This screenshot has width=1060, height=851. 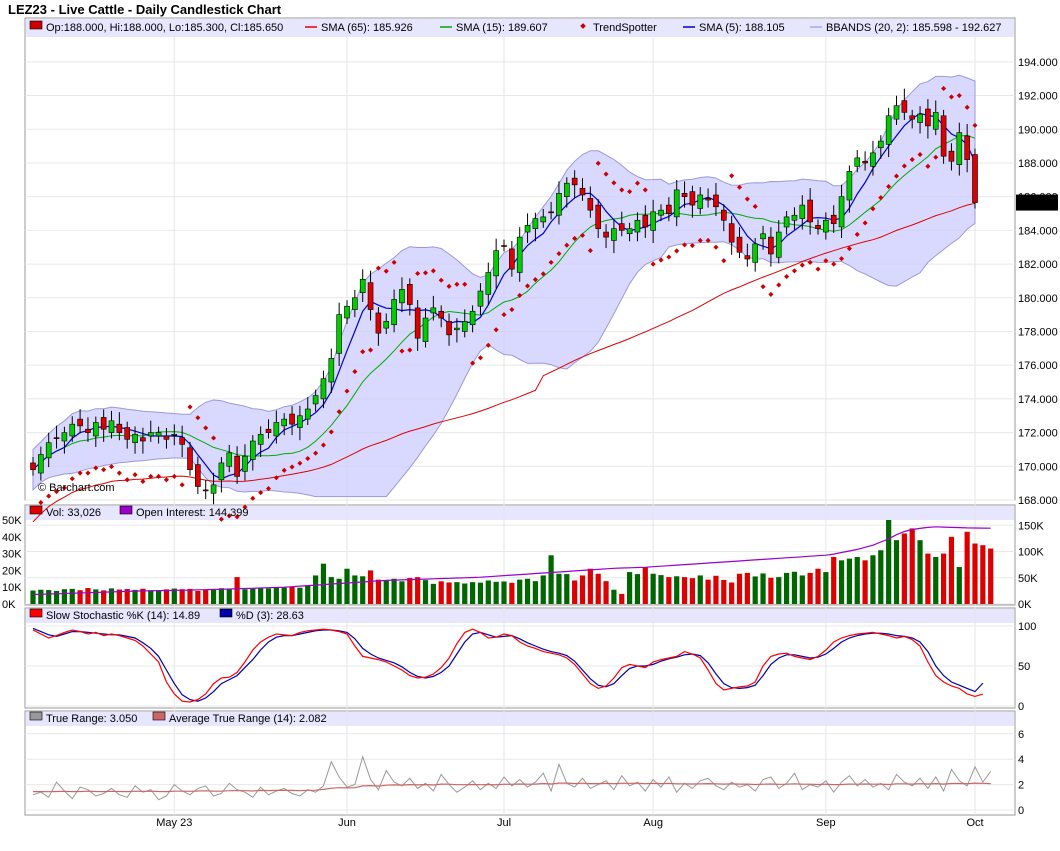 What do you see at coordinates (1028, 579) in the screenshot?
I see `volume-right-tick: 50K` at bounding box center [1028, 579].